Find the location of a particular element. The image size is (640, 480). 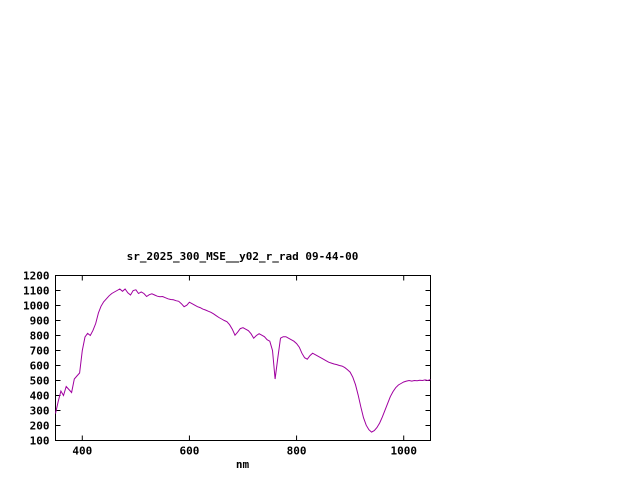

y-tick-label: 300 is located at coordinates (40, 411).